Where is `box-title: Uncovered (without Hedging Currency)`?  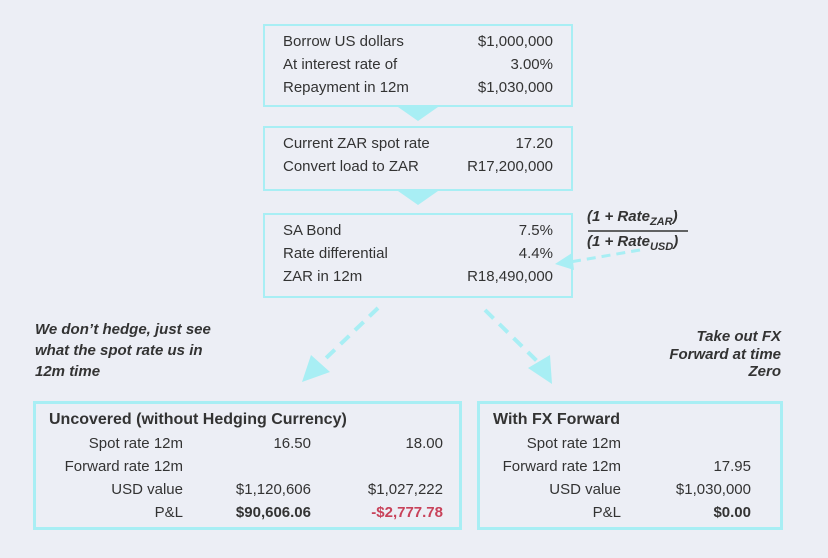 box-title: Uncovered (without Hedging Currency) is located at coordinates (198, 419).